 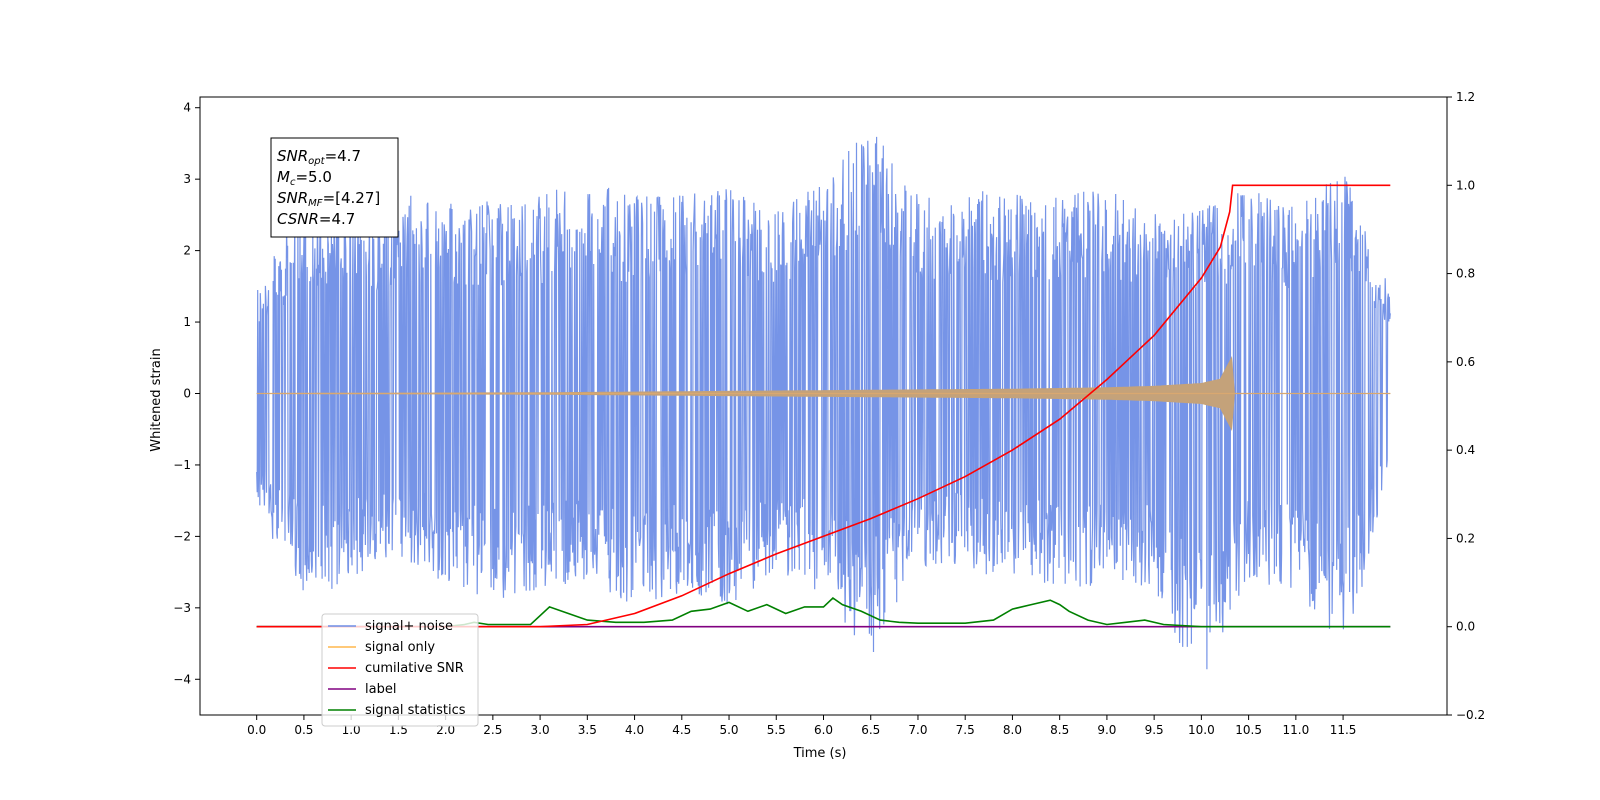 What do you see at coordinates (587, 730) in the screenshot?
I see `x-tick-label: 3.5` at bounding box center [587, 730].